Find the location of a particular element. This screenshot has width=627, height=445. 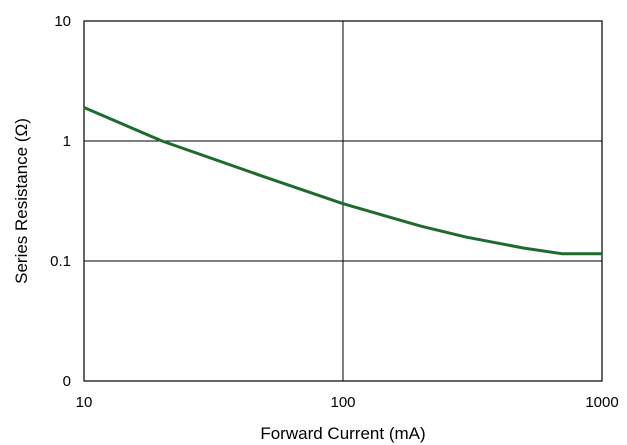

x-tick-label: 1000 is located at coordinates (601, 402).